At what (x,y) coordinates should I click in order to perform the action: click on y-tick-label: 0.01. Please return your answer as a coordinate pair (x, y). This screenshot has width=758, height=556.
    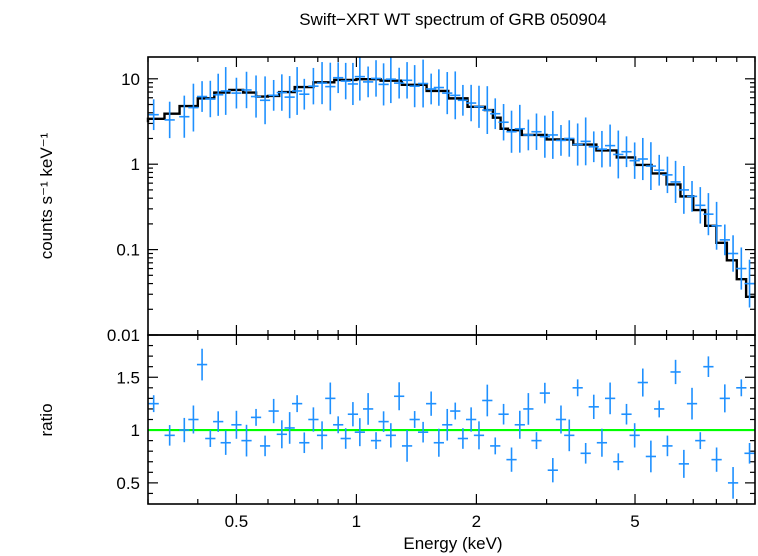
    Looking at the image, I should click on (123, 335).